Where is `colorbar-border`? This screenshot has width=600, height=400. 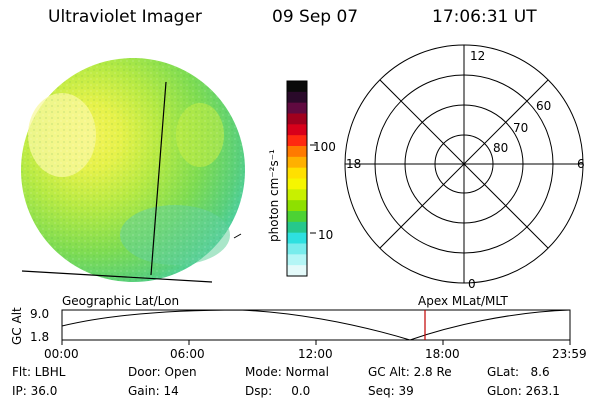 colorbar-border is located at coordinates (297, 178).